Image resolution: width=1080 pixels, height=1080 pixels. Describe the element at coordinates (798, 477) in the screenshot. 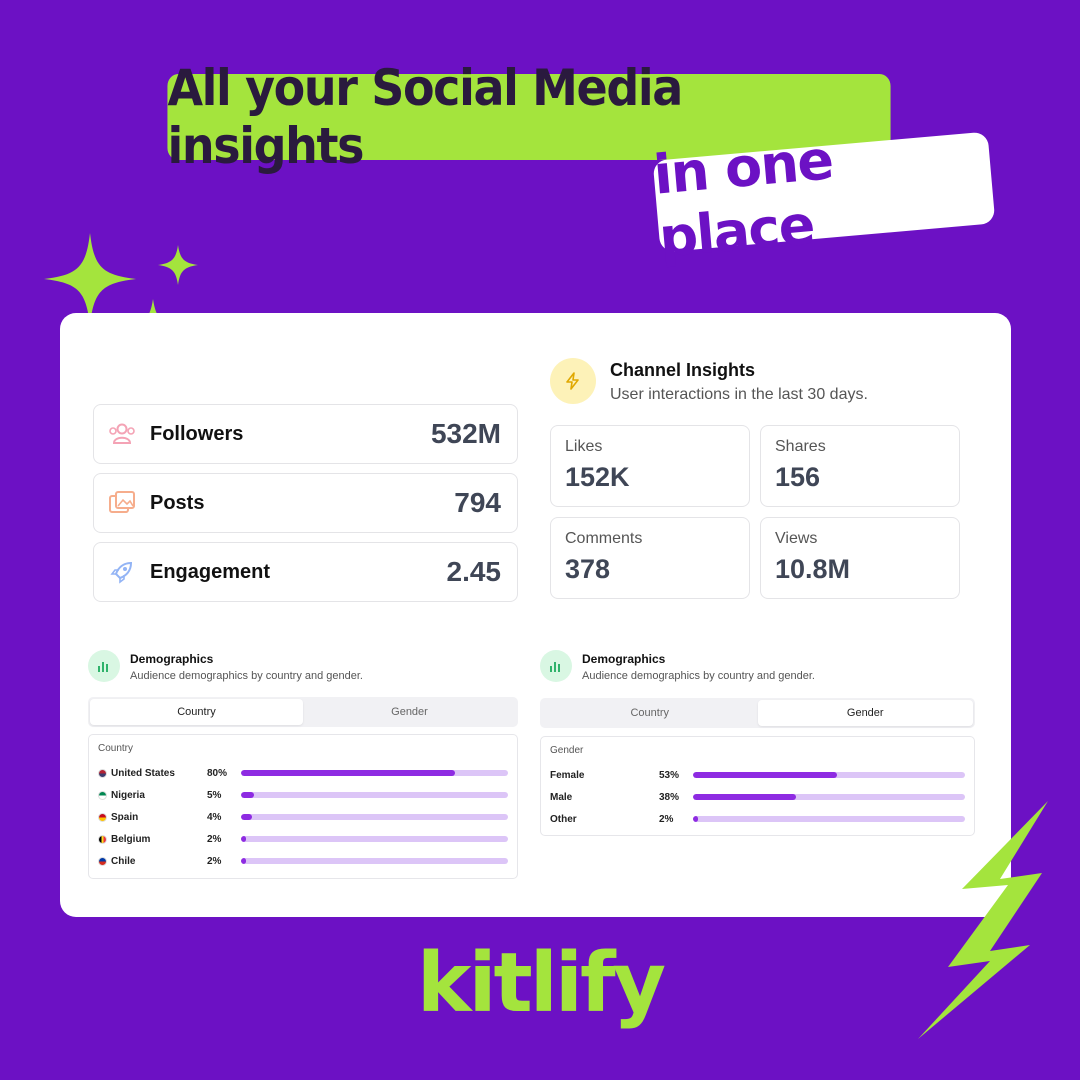

I see `metric-value: 156` at that location.